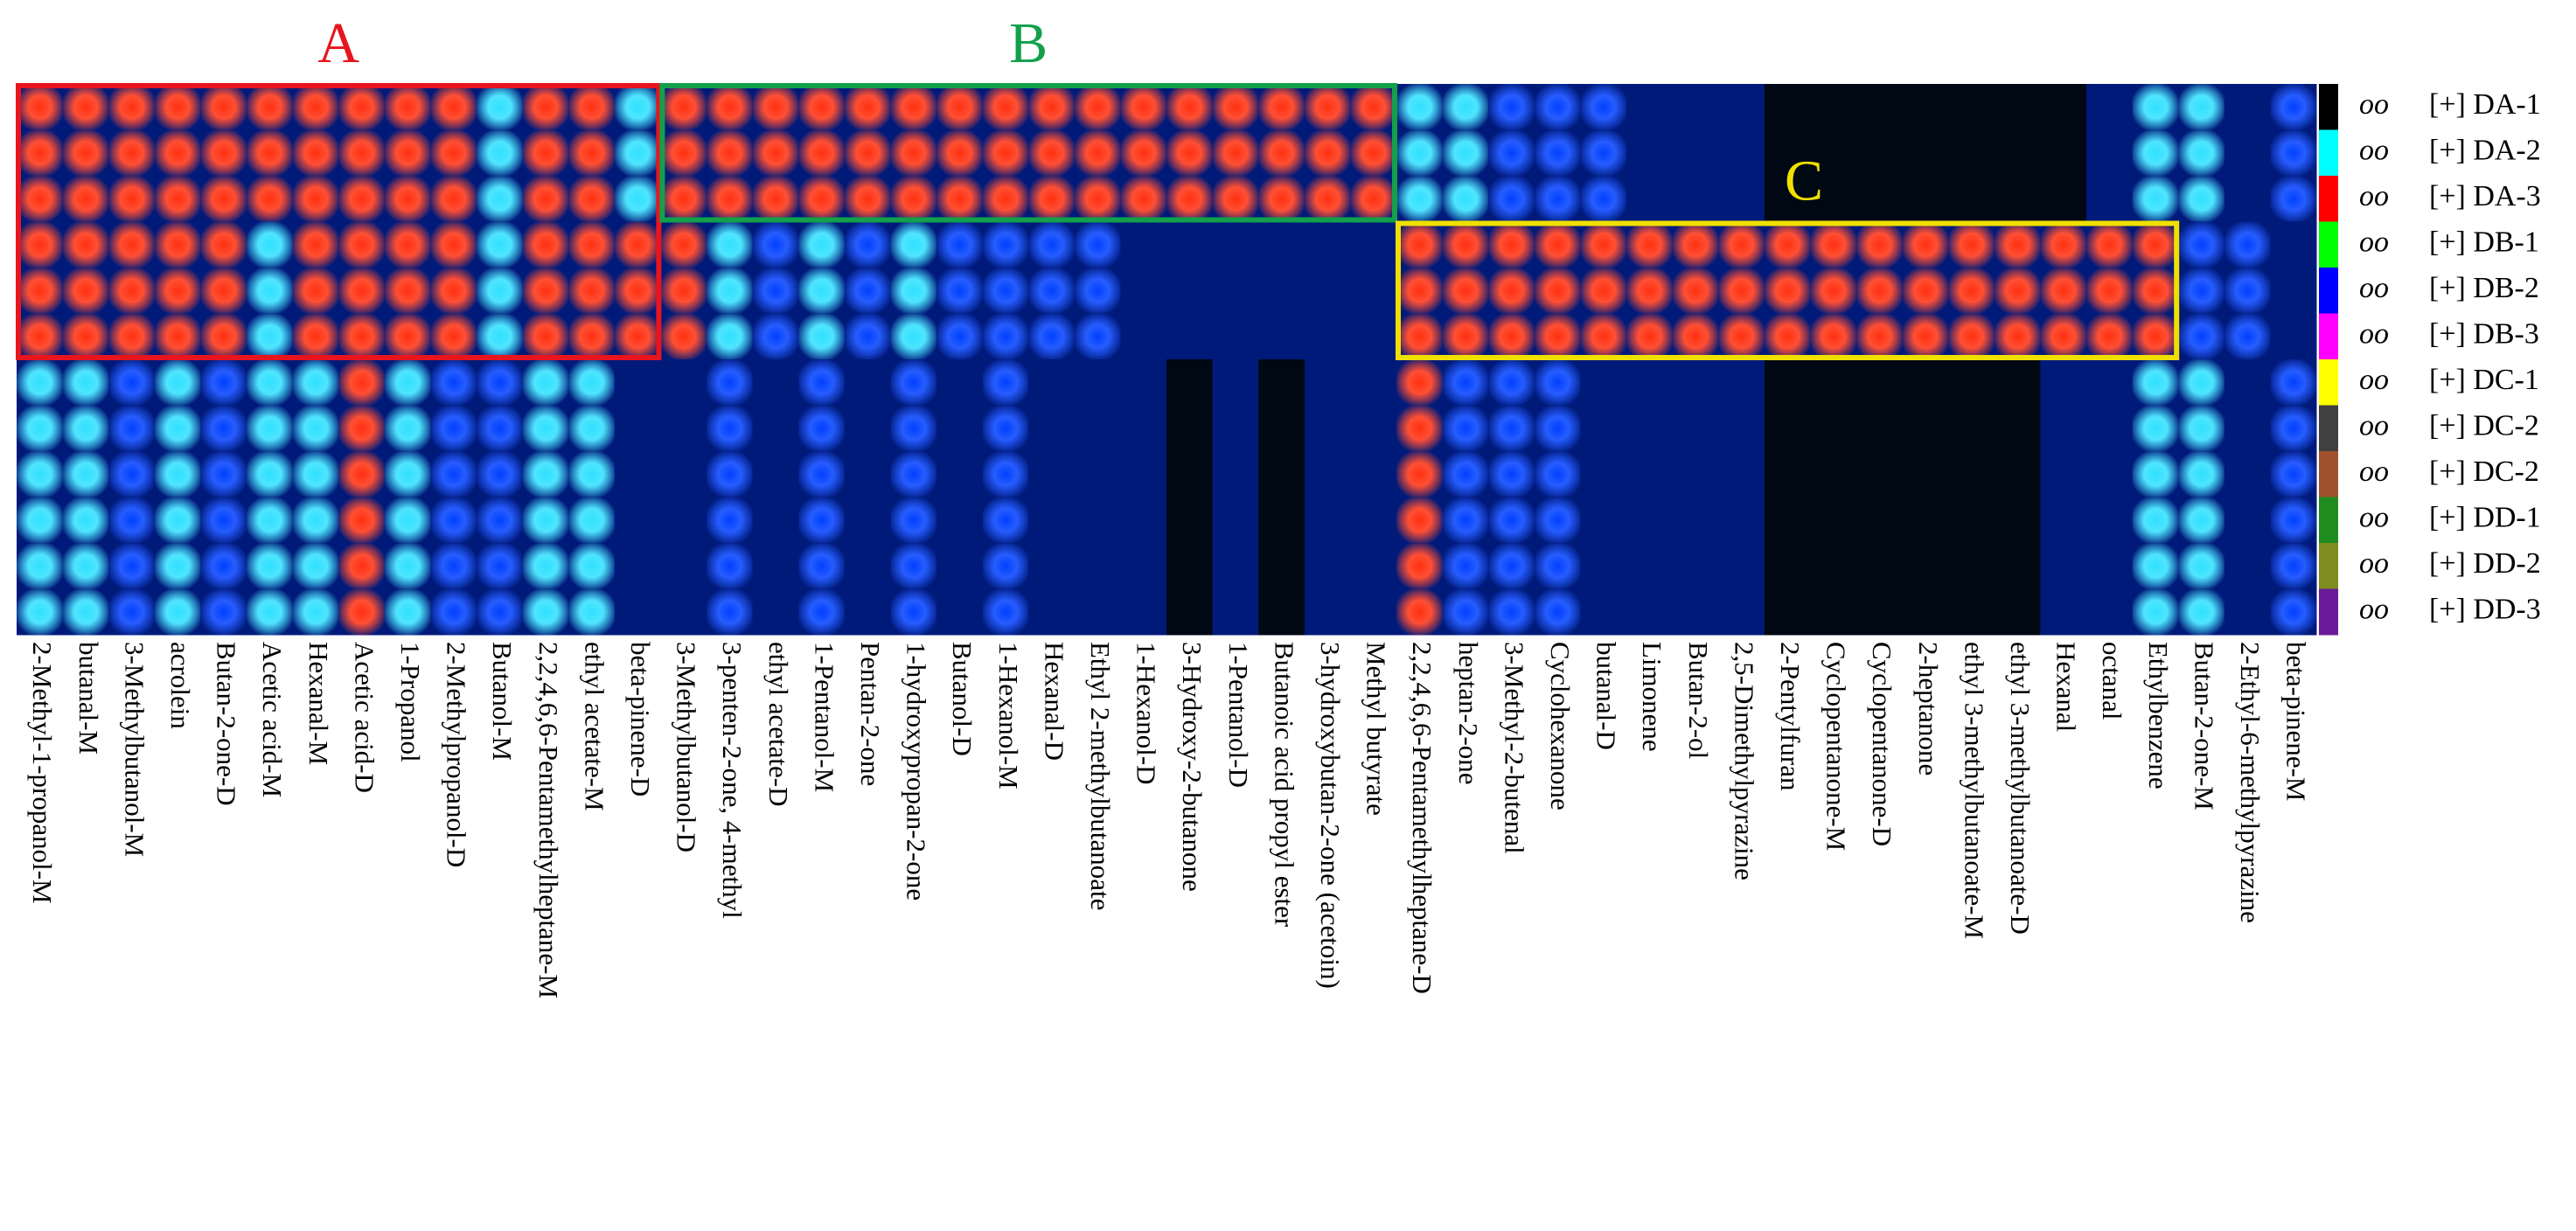 The image size is (2576, 1231). What do you see at coordinates (2484, 380) in the screenshot?
I see `legend-label: [+] DC-1` at bounding box center [2484, 380].